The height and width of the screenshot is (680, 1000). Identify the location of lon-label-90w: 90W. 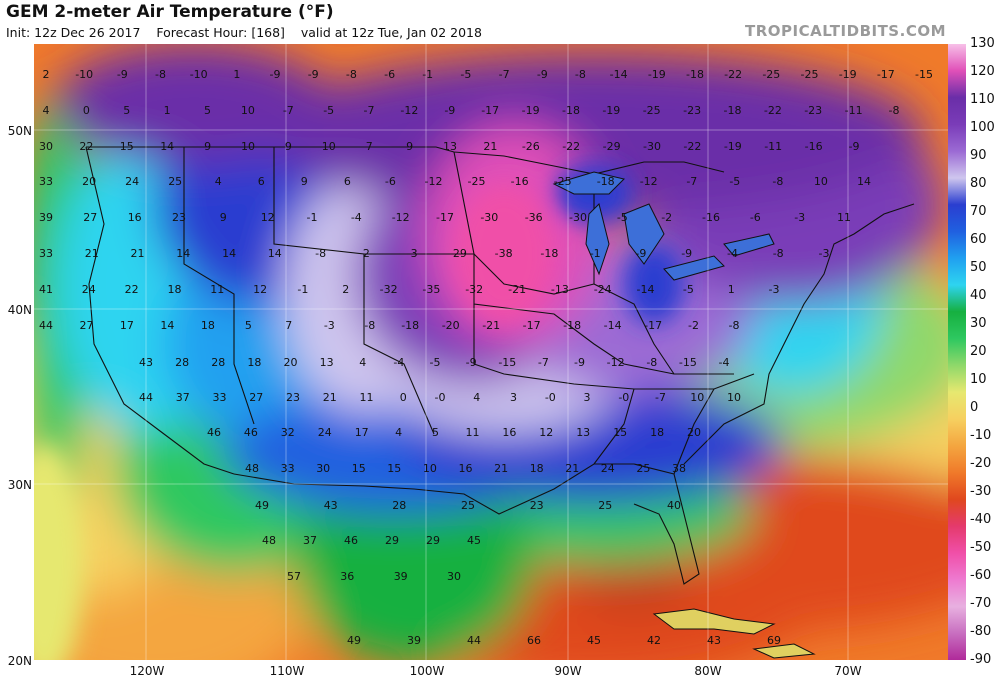
(568, 671).